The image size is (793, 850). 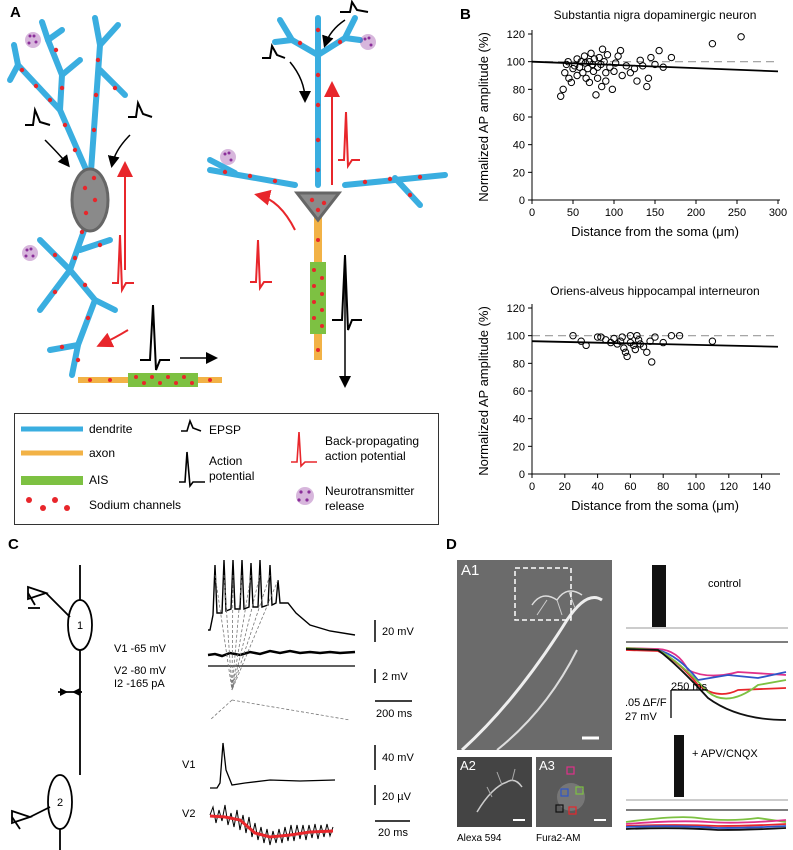 What do you see at coordinates (547, 765) in the screenshot?
I see `a3-label: A3` at bounding box center [547, 765].